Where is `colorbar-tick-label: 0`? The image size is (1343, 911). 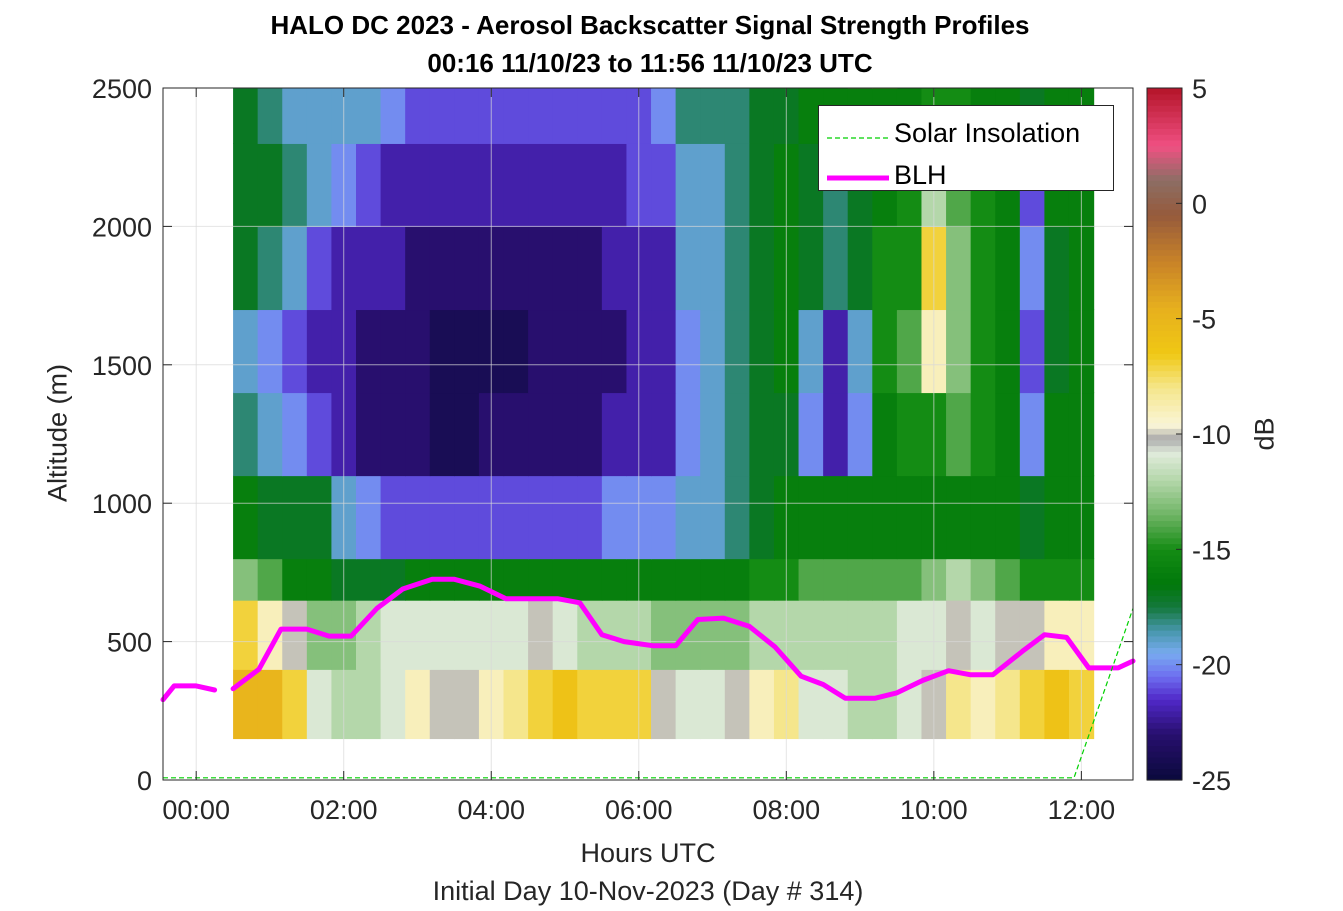 colorbar-tick-label: 0 is located at coordinates (1199, 204).